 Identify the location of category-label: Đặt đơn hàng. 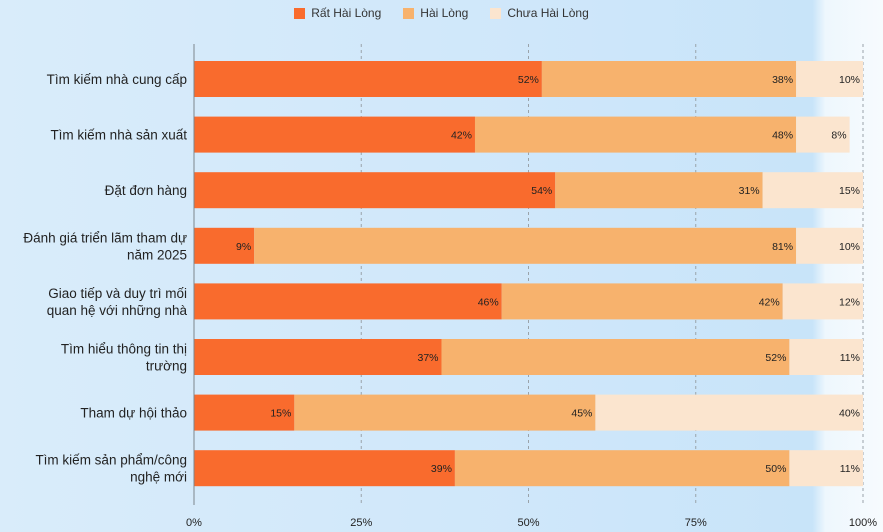
(146, 190).